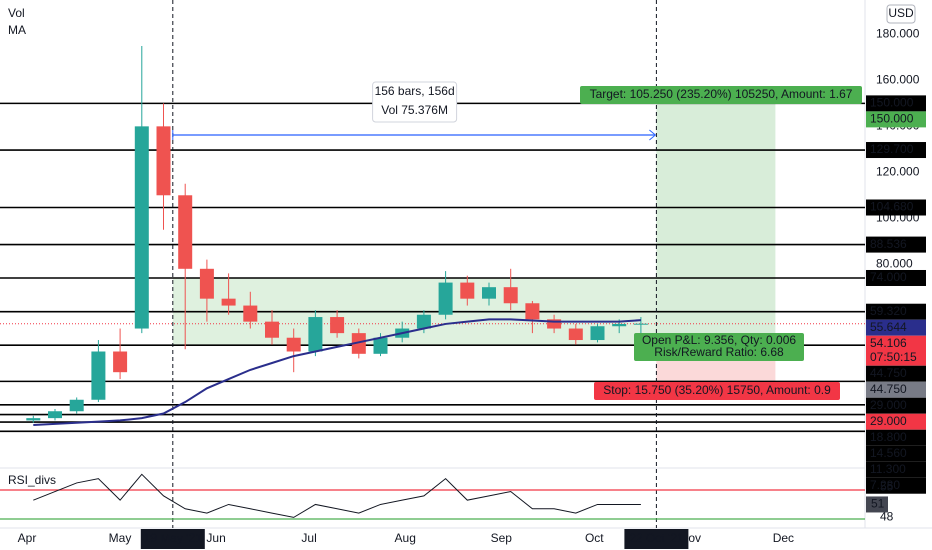 This screenshot has width=932, height=550. I want to click on y-tick-label: 80.000, so click(894, 263).